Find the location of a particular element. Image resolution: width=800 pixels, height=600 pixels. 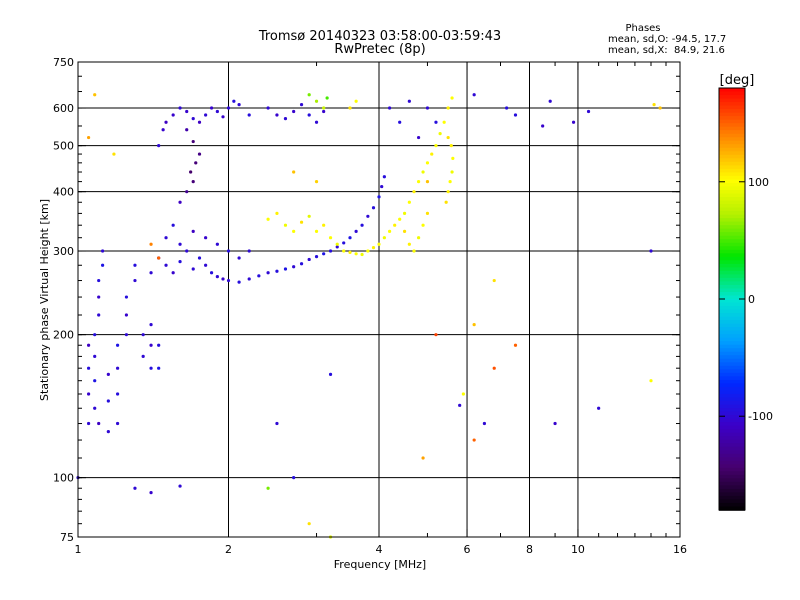

x-tick-label: 2 is located at coordinates (228, 549).